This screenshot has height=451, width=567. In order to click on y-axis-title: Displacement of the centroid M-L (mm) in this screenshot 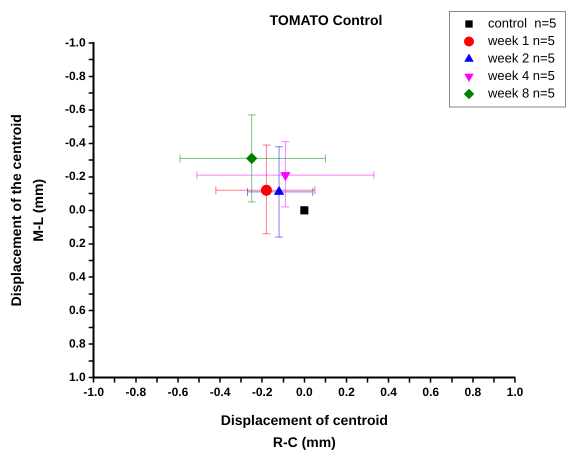, I will do `click(27, 210)`.